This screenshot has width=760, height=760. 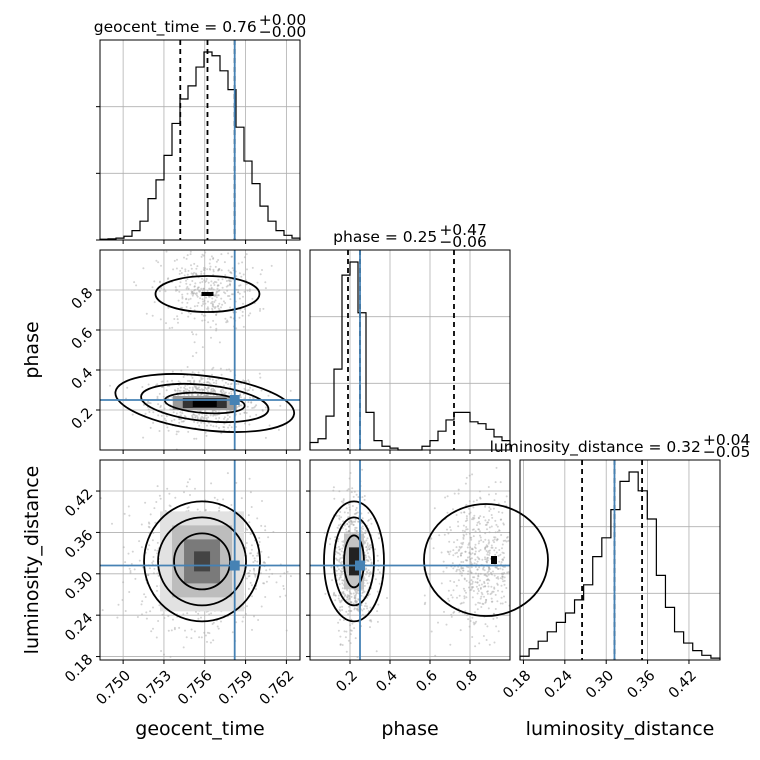 I want to click on density-cell, so click(x=354, y=561).